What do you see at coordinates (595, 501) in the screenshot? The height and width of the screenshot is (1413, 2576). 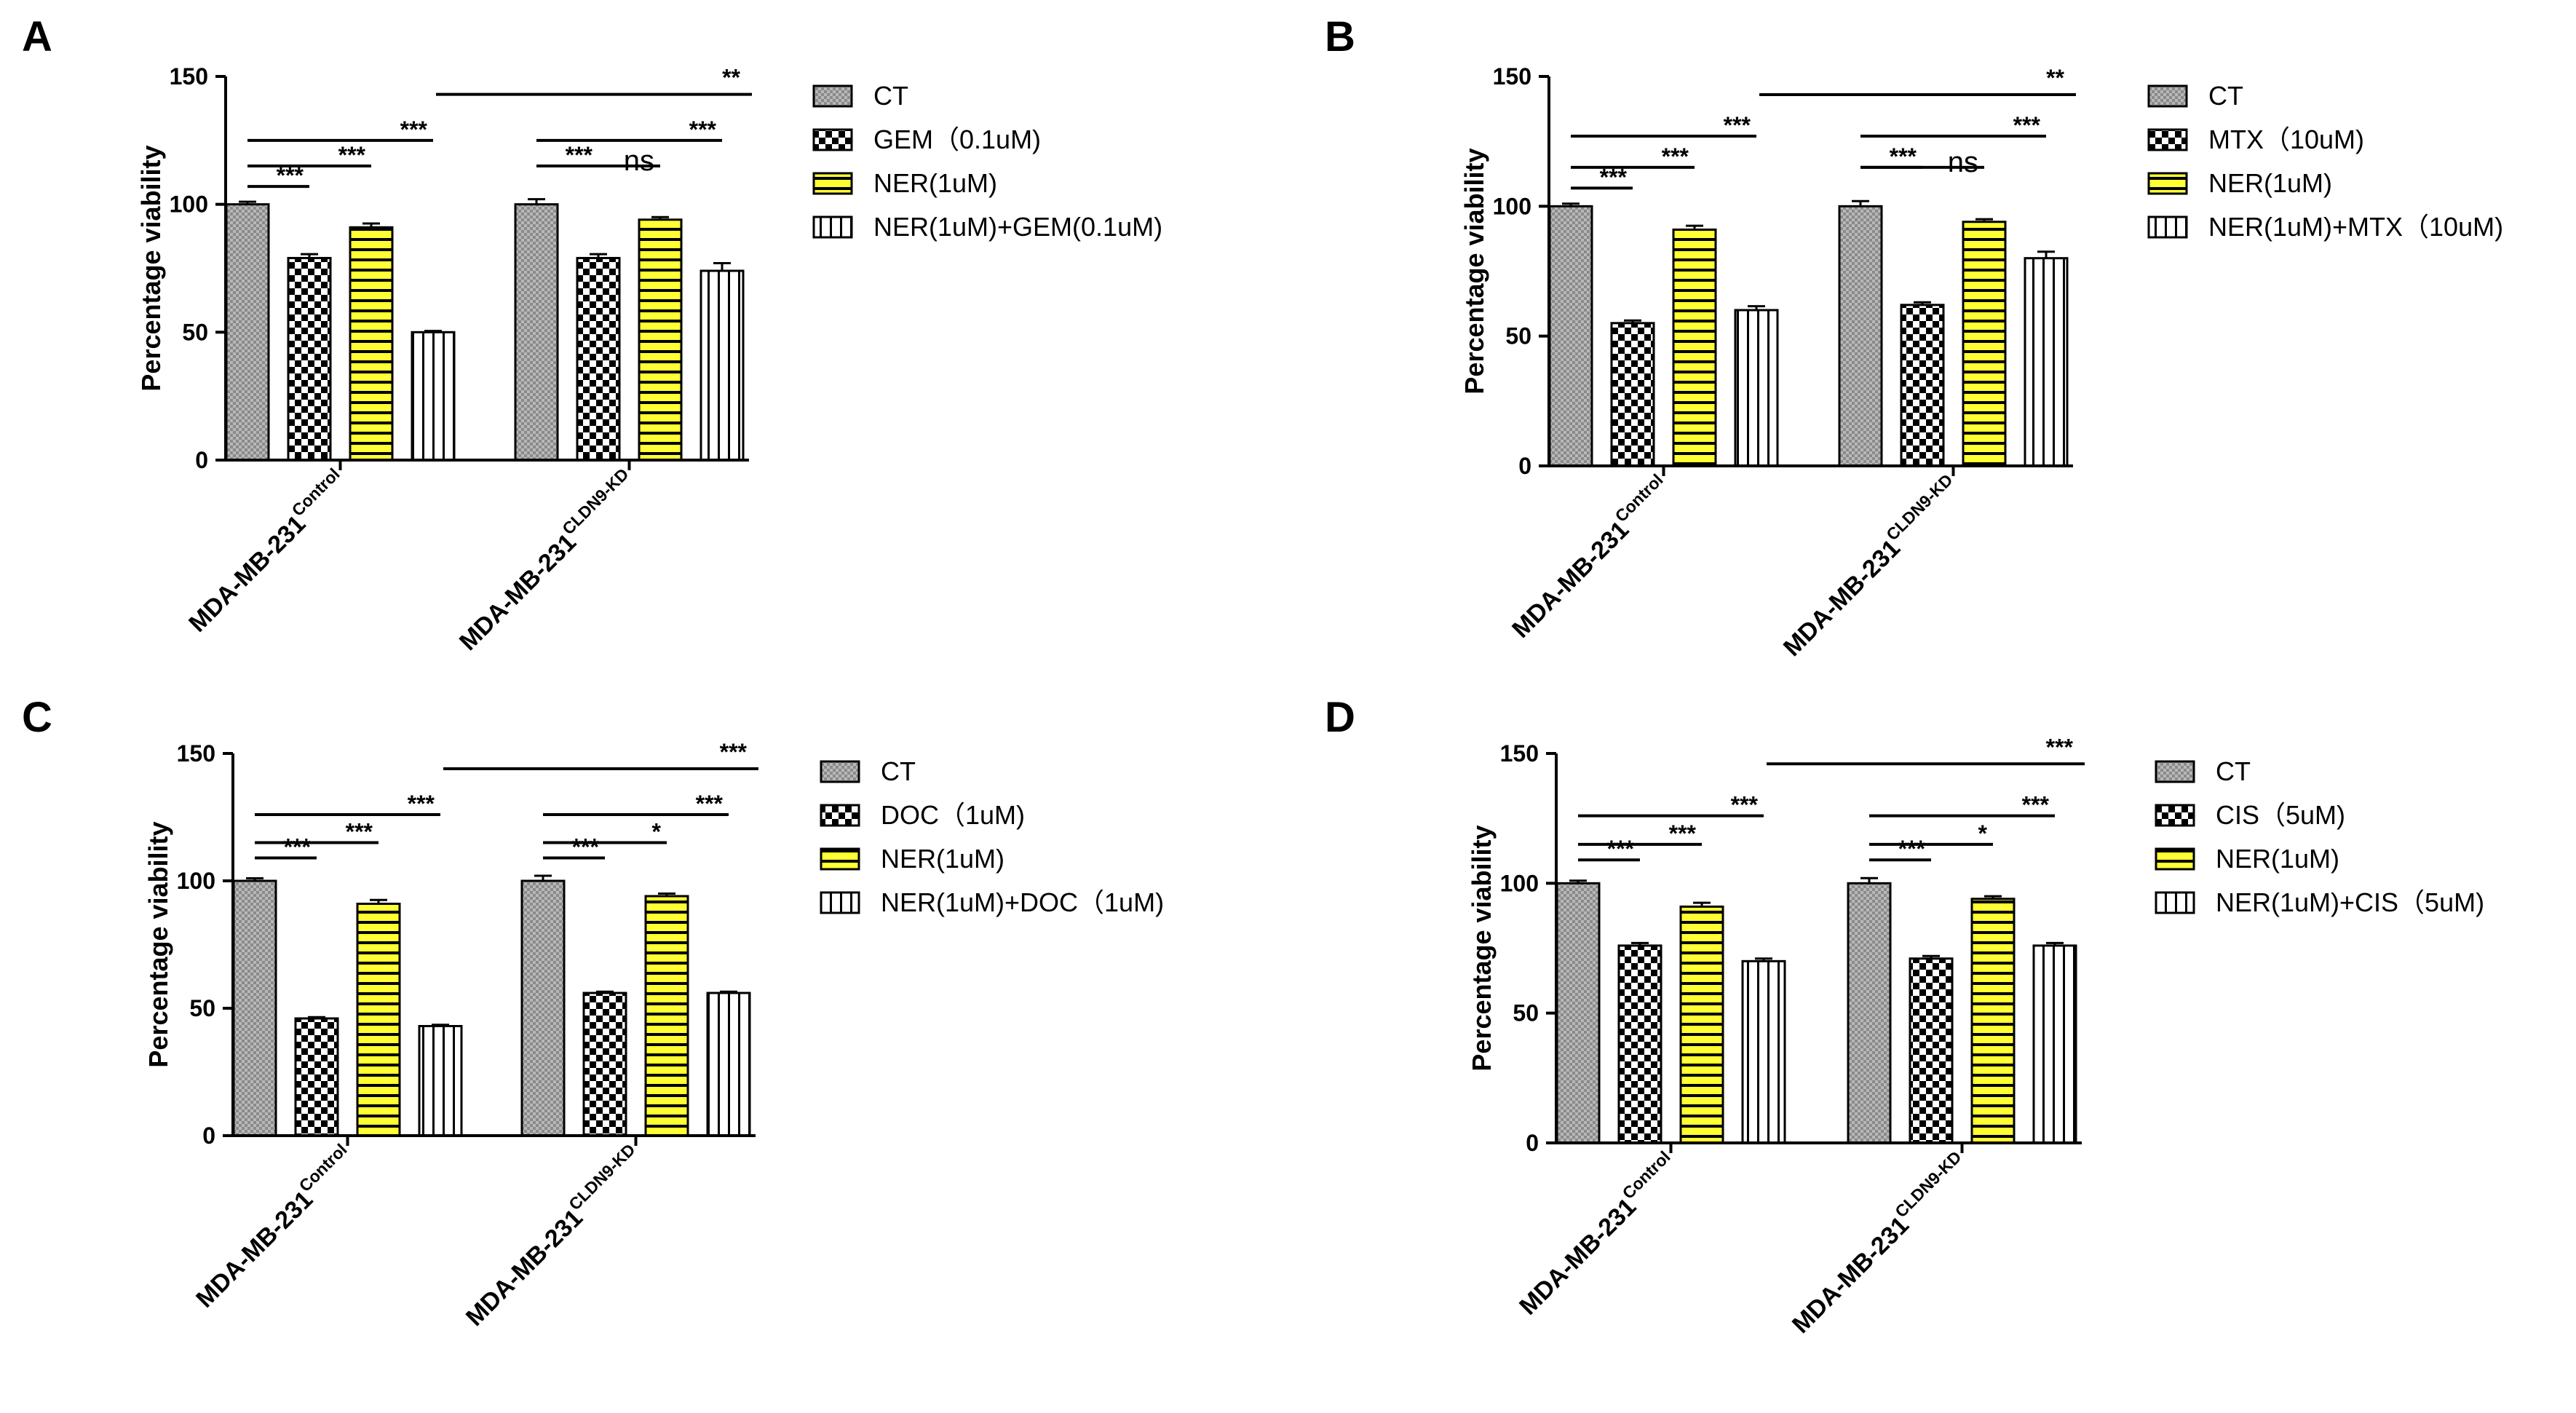 I see `group-label-superscript: CLDN9-KD` at bounding box center [595, 501].